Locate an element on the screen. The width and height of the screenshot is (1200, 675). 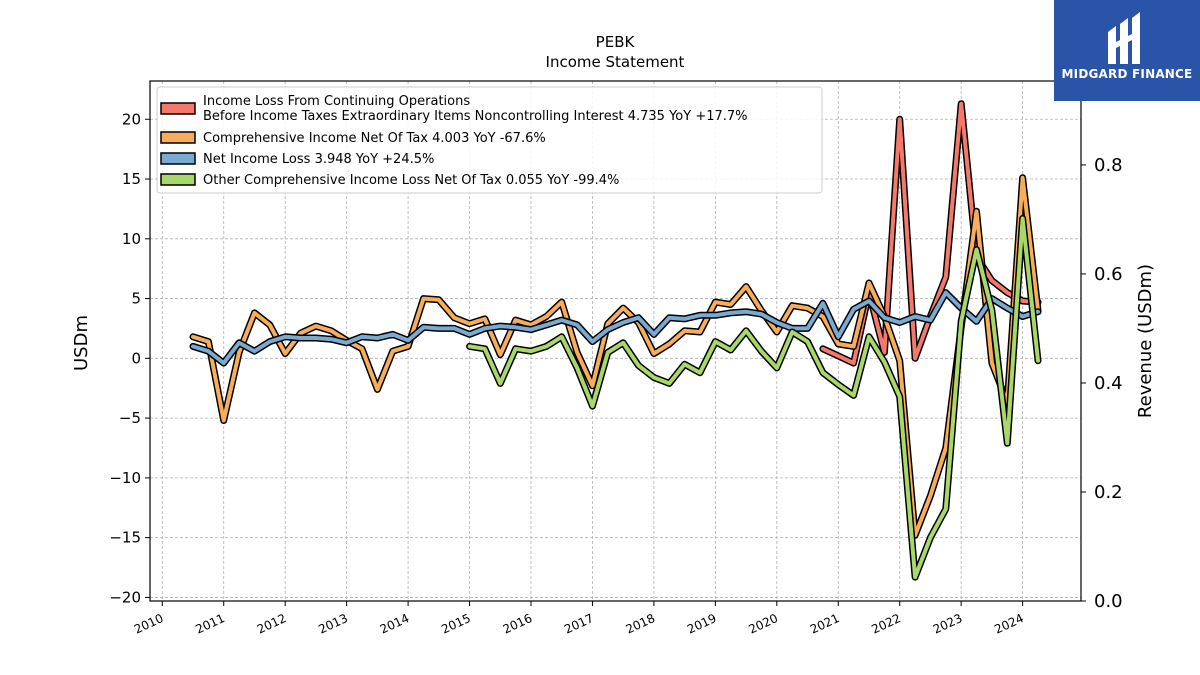
y-right-tick-label: 0.4 is located at coordinates (1108, 383).